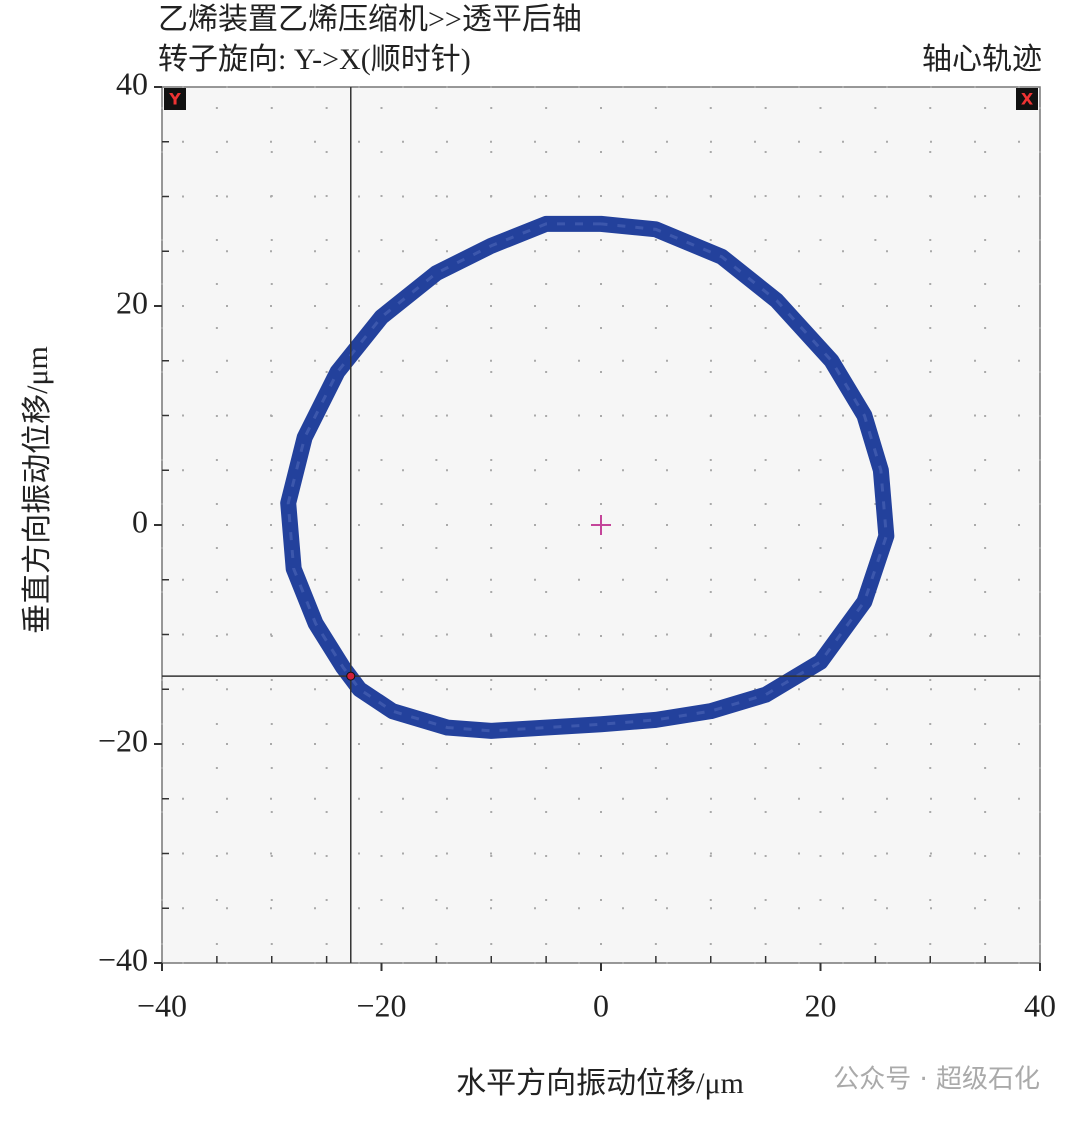 The image size is (1080, 1124). What do you see at coordinates (982, 59) in the screenshot?
I see `corner-title: 轴心轨迹` at bounding box center [982, 59].